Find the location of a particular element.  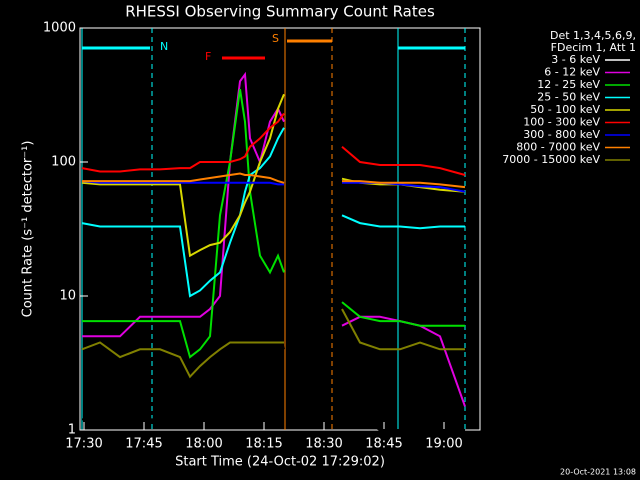

annotation: N is located at coordinates (164, 46).